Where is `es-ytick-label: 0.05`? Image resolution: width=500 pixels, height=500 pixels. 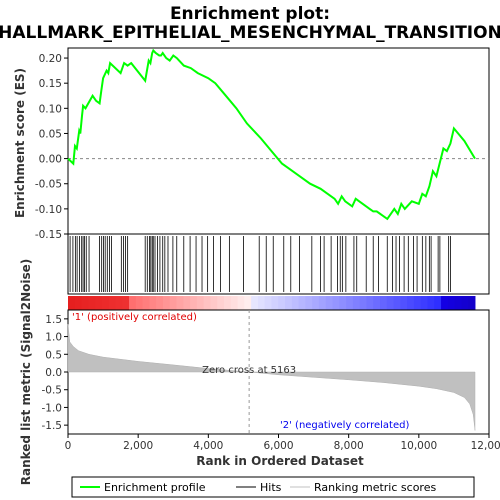
es-ytick-label: 0.05 is located at coordinates (50, 134).